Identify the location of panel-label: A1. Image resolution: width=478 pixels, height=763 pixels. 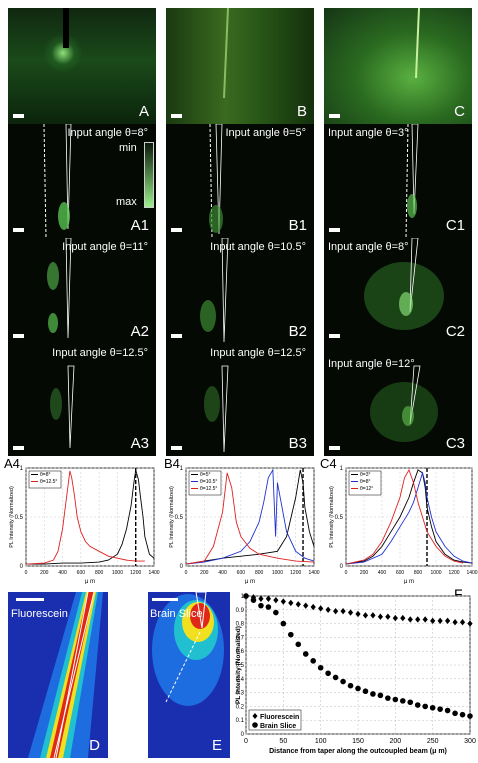
(139, 225).